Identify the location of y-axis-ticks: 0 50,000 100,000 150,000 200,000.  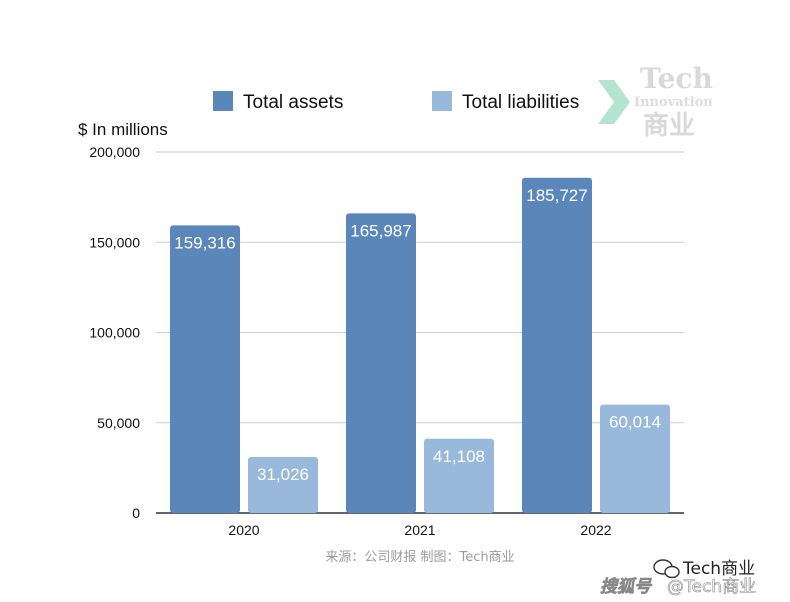
(114, 332).